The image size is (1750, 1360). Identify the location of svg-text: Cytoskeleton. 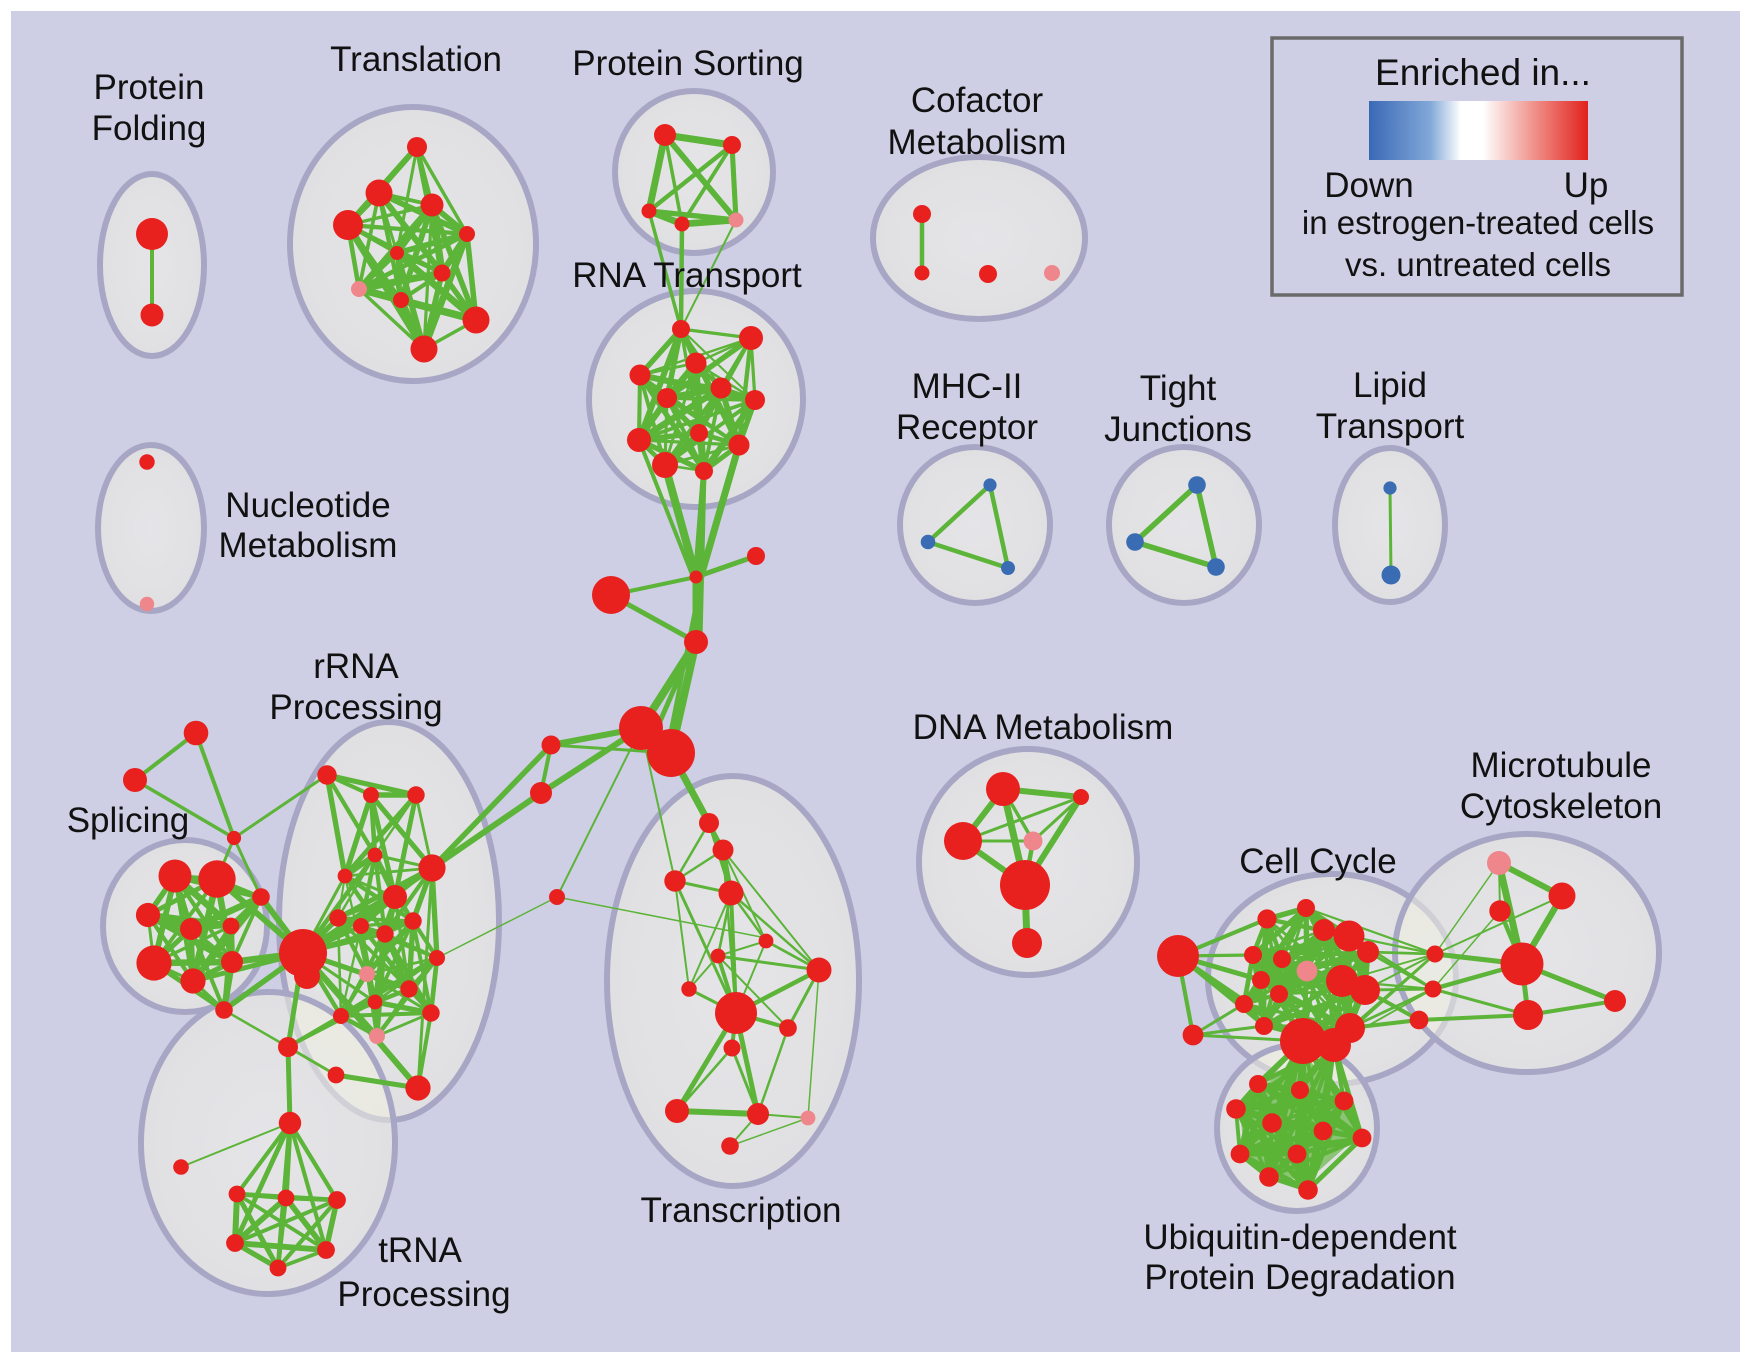
(1561, 806).